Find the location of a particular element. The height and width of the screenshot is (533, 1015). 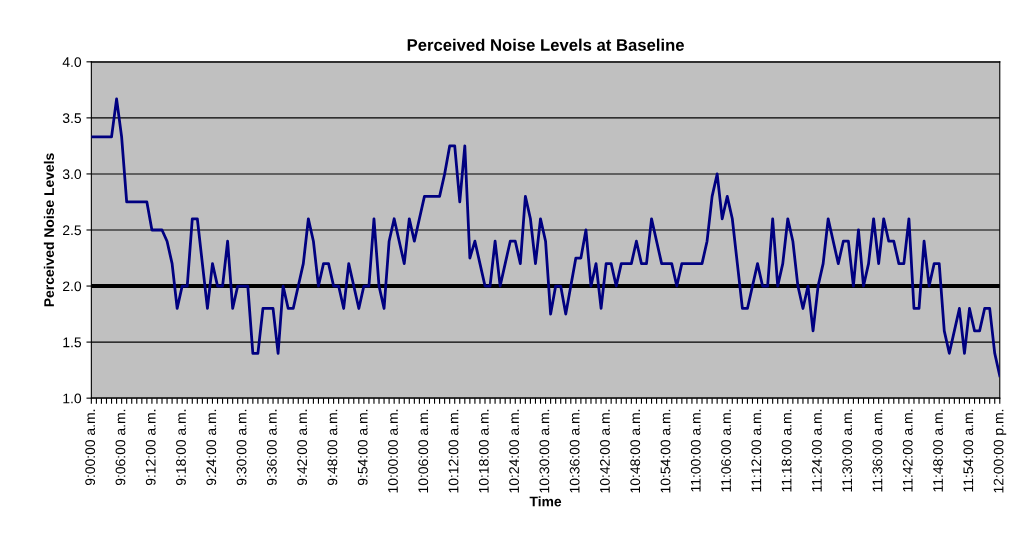

x-tick-label: 11:36:00 a.m. is located at coordinates (877, 450).